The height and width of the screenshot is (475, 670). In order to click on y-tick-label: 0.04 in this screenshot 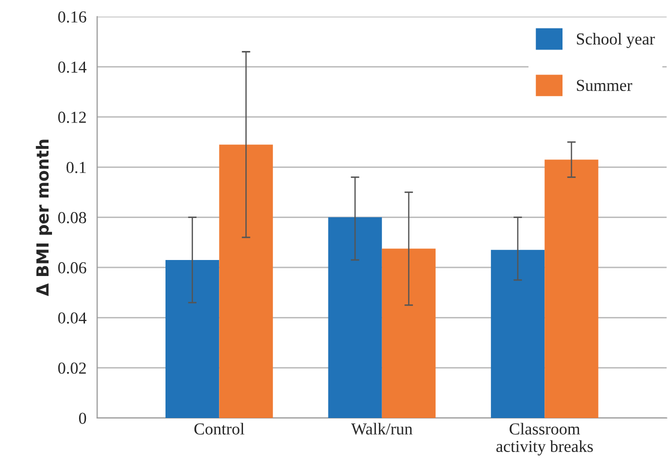, I will do `click(72, 318)`.